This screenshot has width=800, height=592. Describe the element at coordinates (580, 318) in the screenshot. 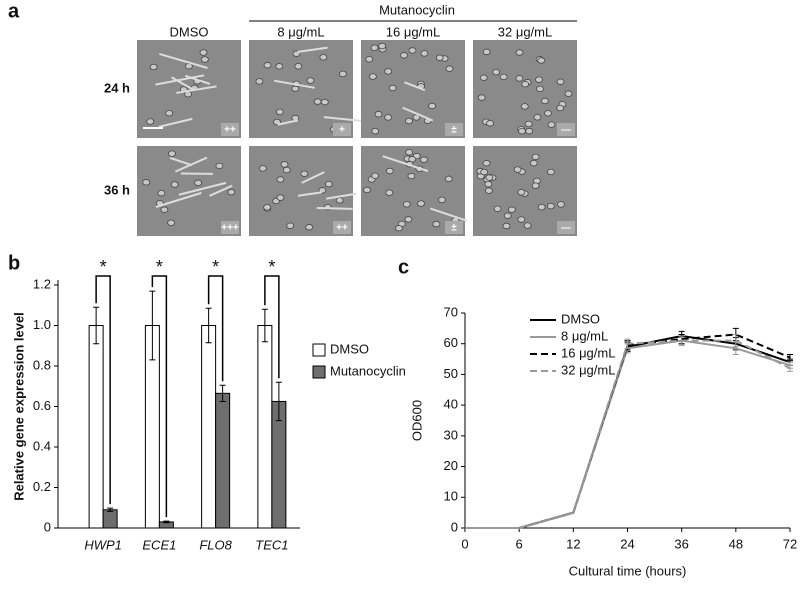

I see `legend-label: DMSO` at that location.